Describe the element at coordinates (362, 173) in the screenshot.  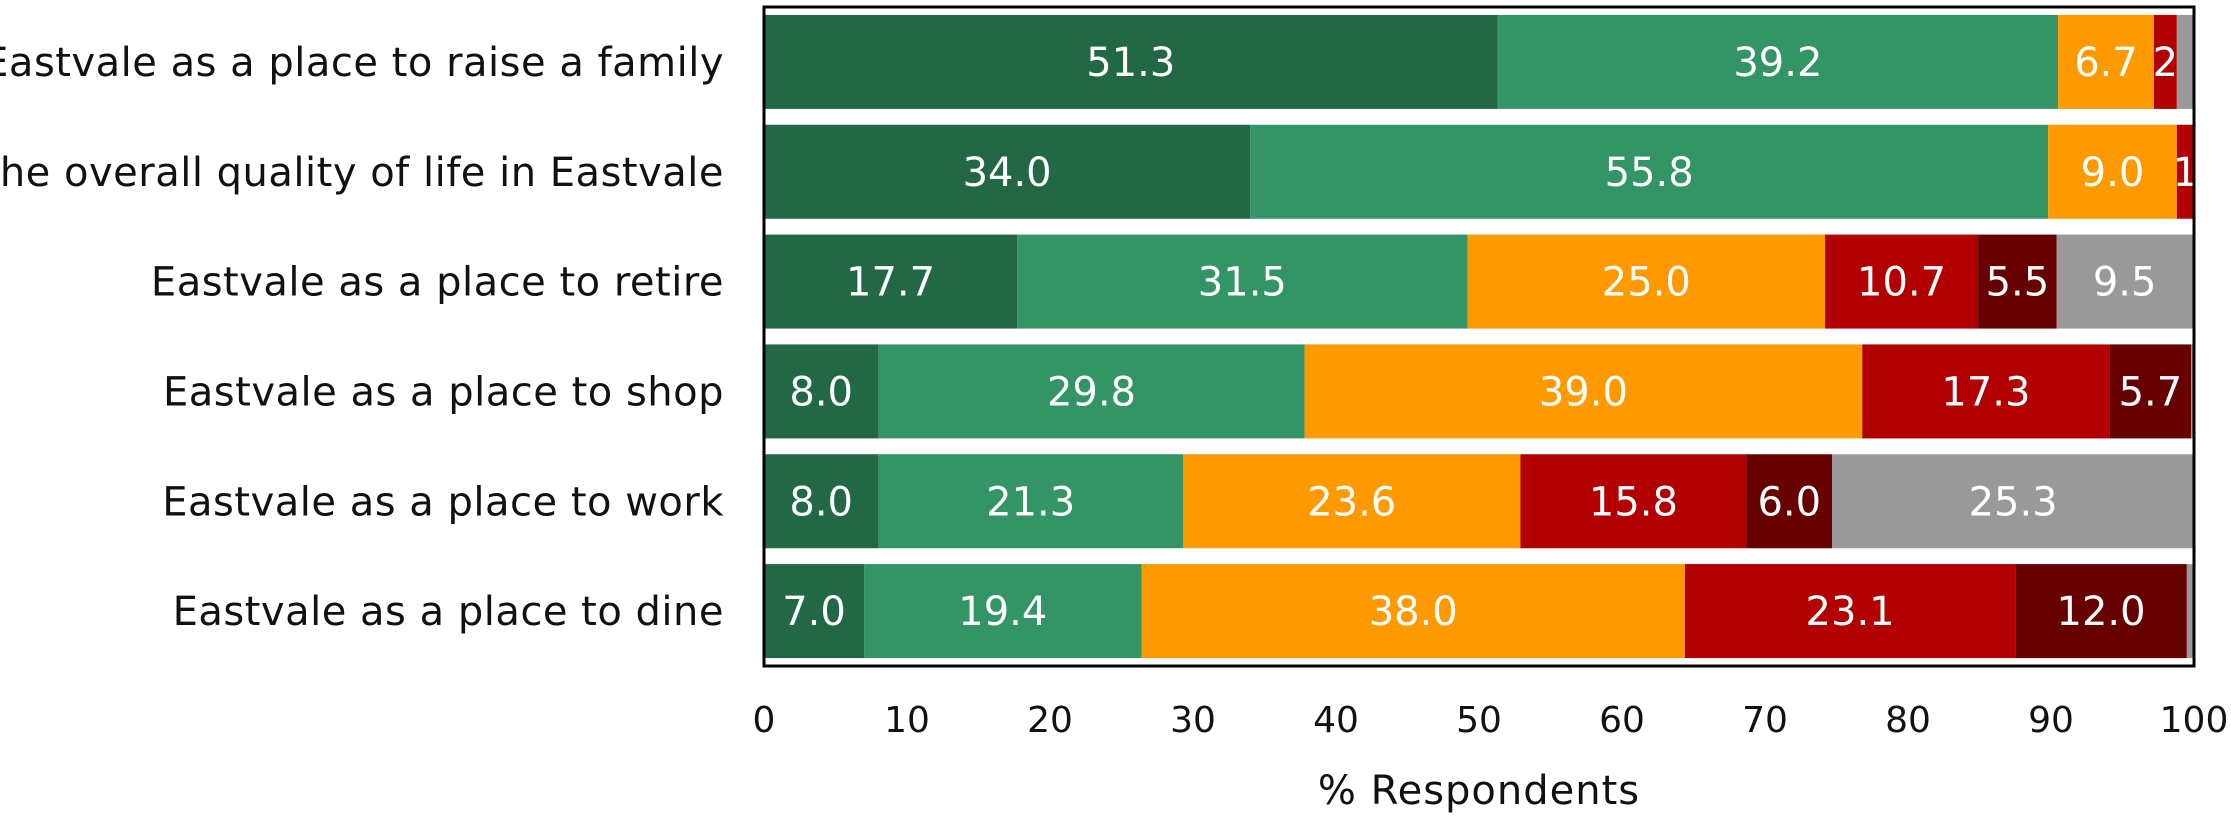
I see `category-label: The overall quality of life in Eastvale` at that location.